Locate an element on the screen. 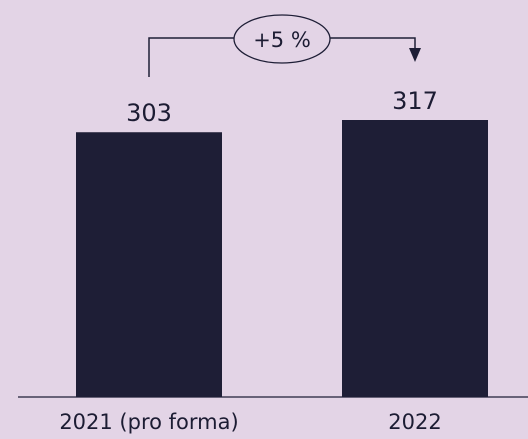 The image size is (528, 439). growth-arrowhead-icon is located at coordinates (415, 55).